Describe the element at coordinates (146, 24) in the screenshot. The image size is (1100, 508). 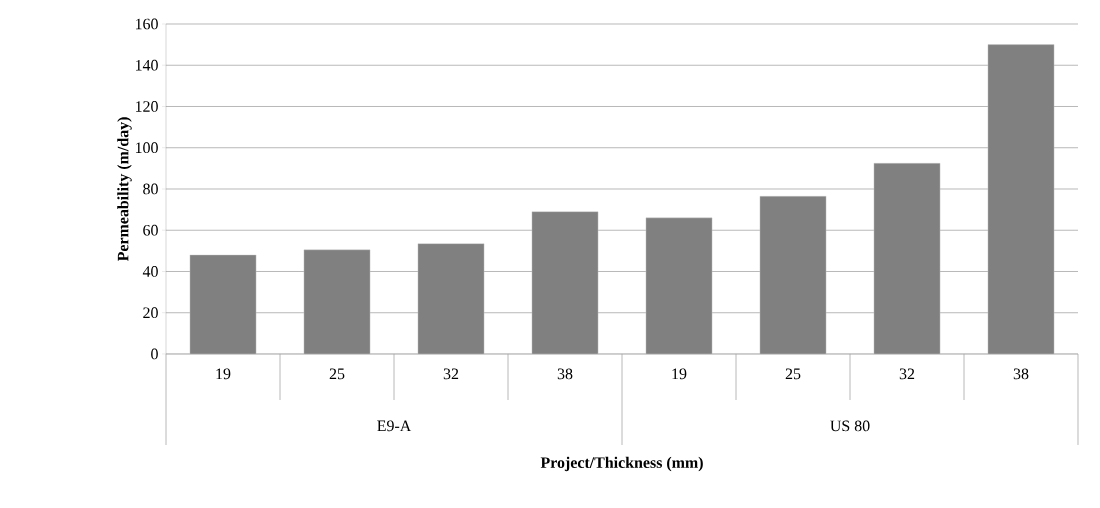
I see `y-tick-label: 160` at that location.